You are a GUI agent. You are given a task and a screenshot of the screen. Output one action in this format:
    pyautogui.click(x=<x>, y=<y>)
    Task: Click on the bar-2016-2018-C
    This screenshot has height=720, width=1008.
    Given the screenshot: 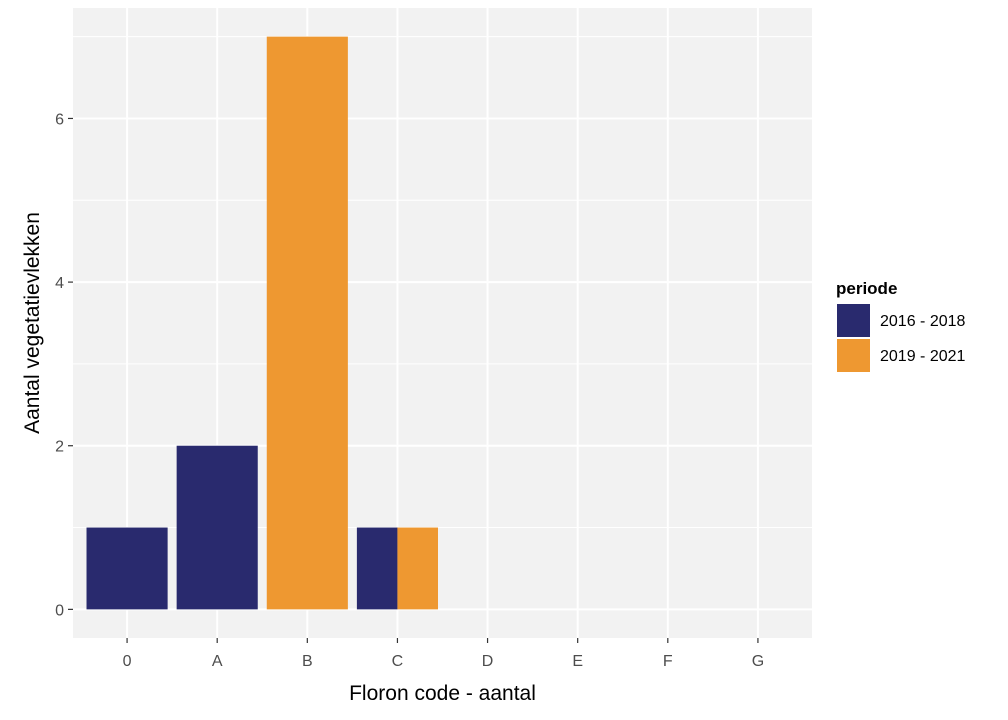 What is the action you would take?
    pyautogui.click(x=377, y=568)
    